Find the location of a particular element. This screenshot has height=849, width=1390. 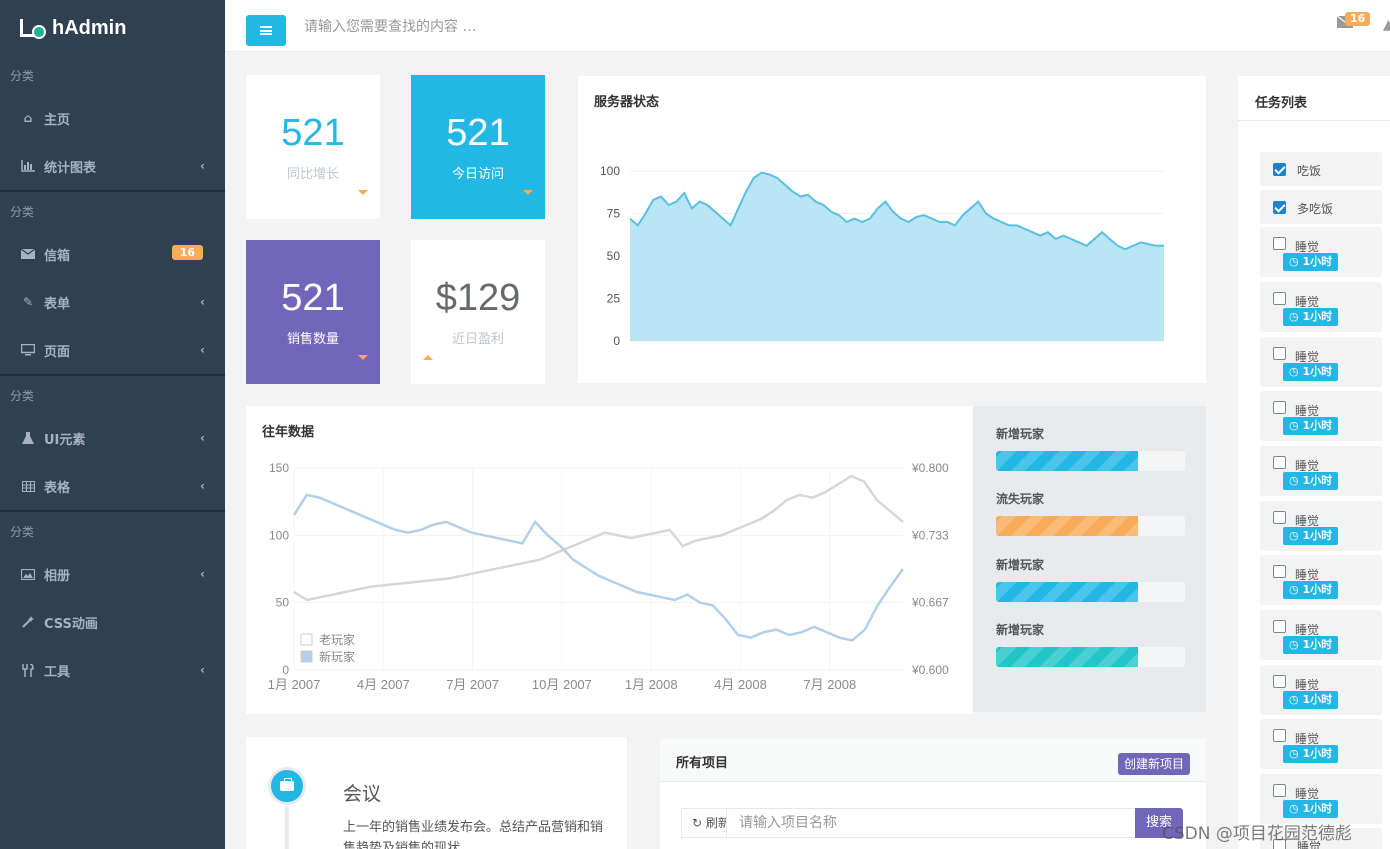

project-search-input is located at coordinates (931, 823).